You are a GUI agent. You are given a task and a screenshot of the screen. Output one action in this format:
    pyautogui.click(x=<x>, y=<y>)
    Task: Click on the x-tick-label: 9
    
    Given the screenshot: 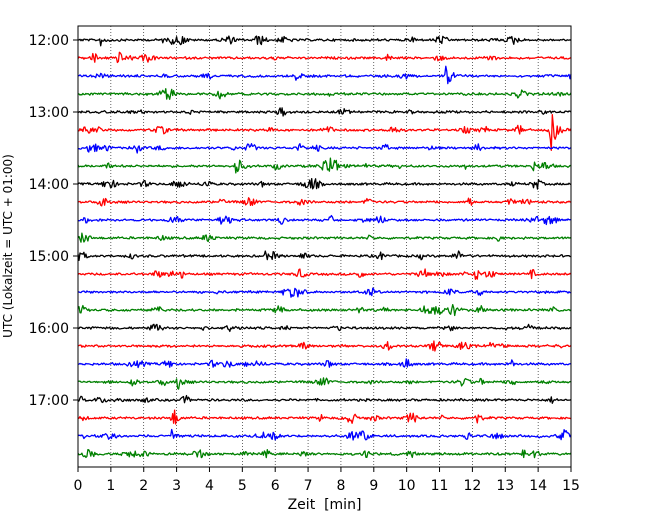 What is the action you would take?
    pyautogui.click(x=373, y=486)
    